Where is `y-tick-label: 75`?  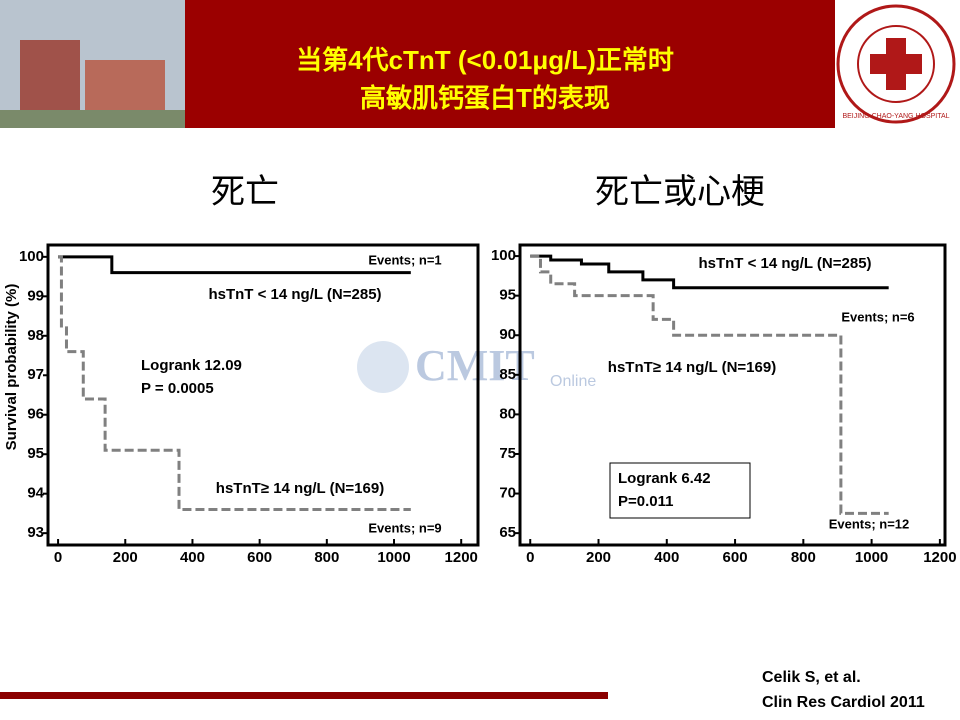 y-tick-label: 75 is located at coordinates (507, 453).